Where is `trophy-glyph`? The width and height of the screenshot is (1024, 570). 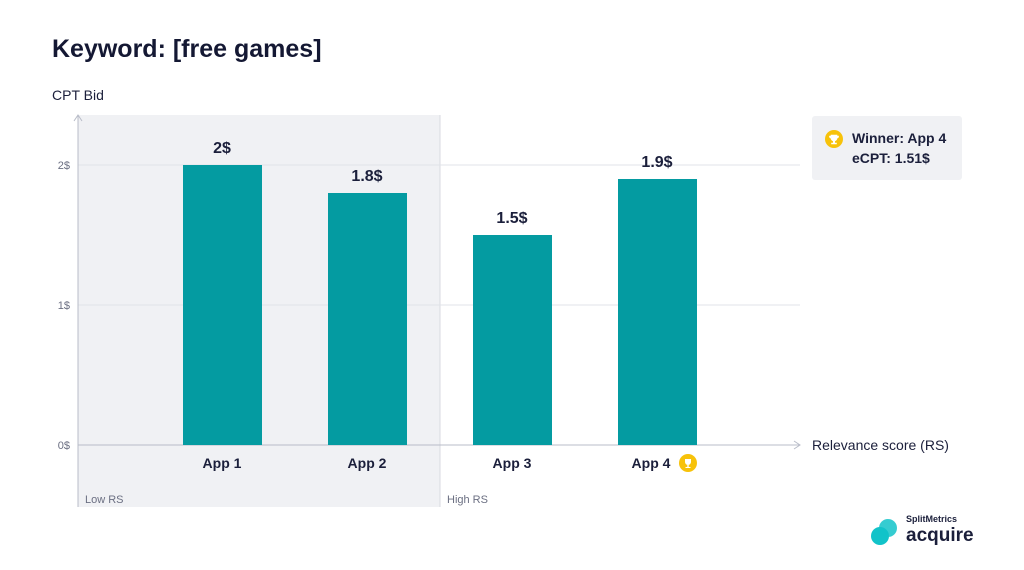 trophy-glyph is located at coordinates (688, 463).